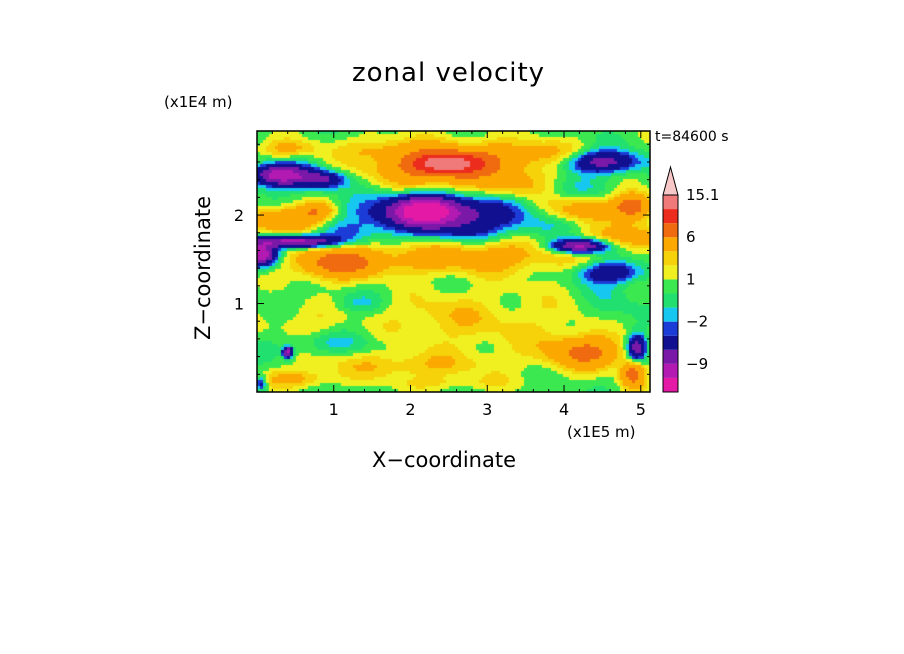 The image size is (904, 654). I want to click on colorbar-label: 15.1, so click(702, 195).